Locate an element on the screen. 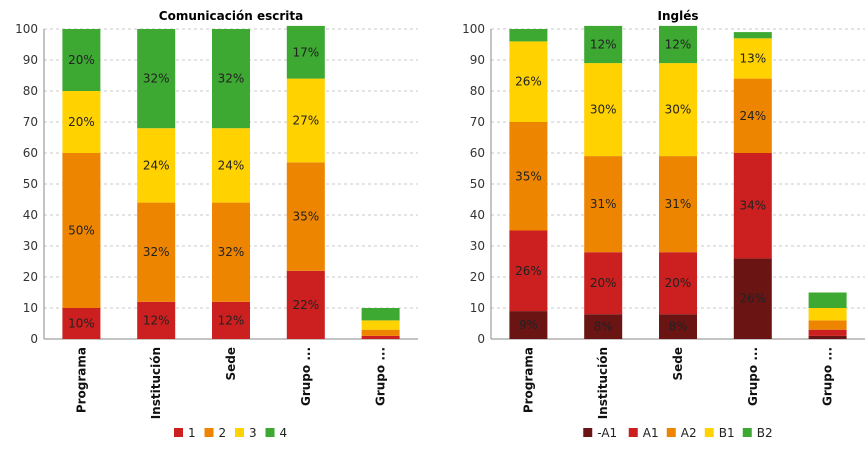 The image size is (865, 452). y-tick-label: 40 is located at coordinates (477, 215).